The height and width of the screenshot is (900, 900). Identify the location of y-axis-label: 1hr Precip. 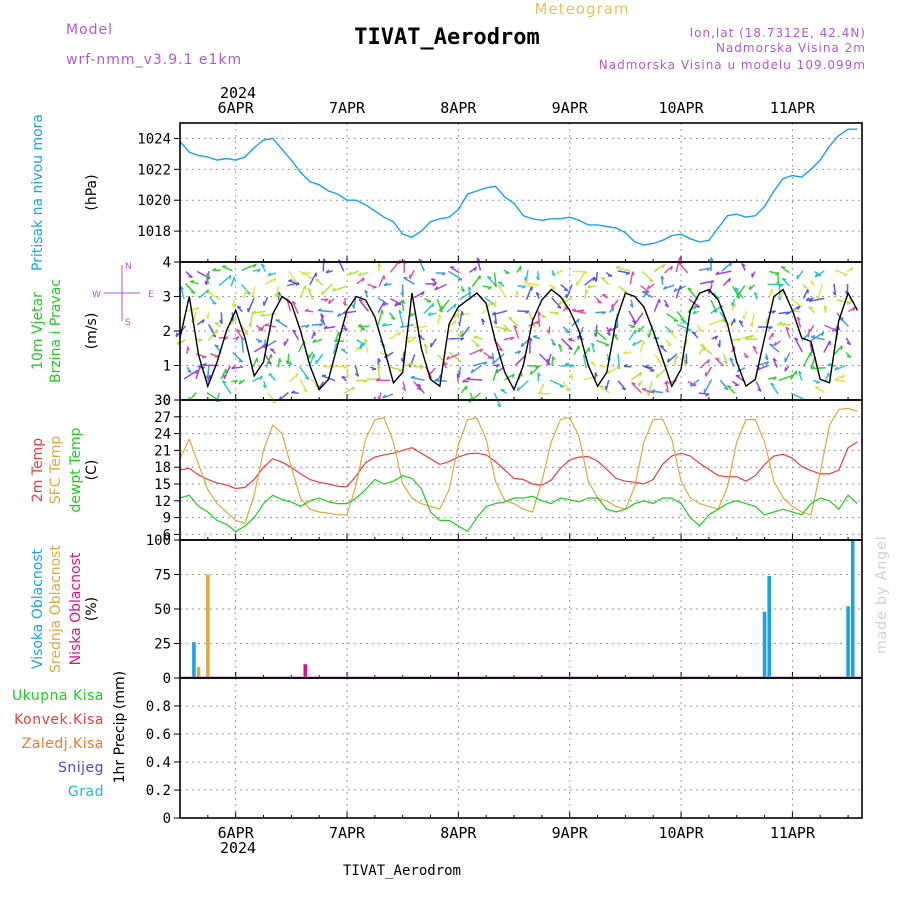
(120, 748).